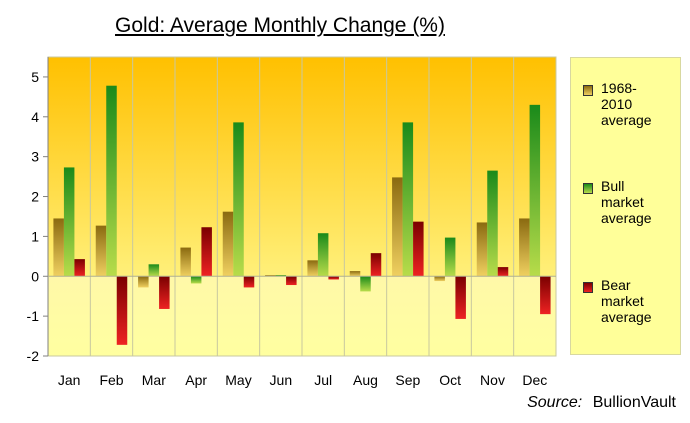 This screenshot has width=690, height=423. What do you see at coordinates (228, 244) in the screenshot?
I see `bar-1968-2010-average-may` at bounding box center [228, 244].